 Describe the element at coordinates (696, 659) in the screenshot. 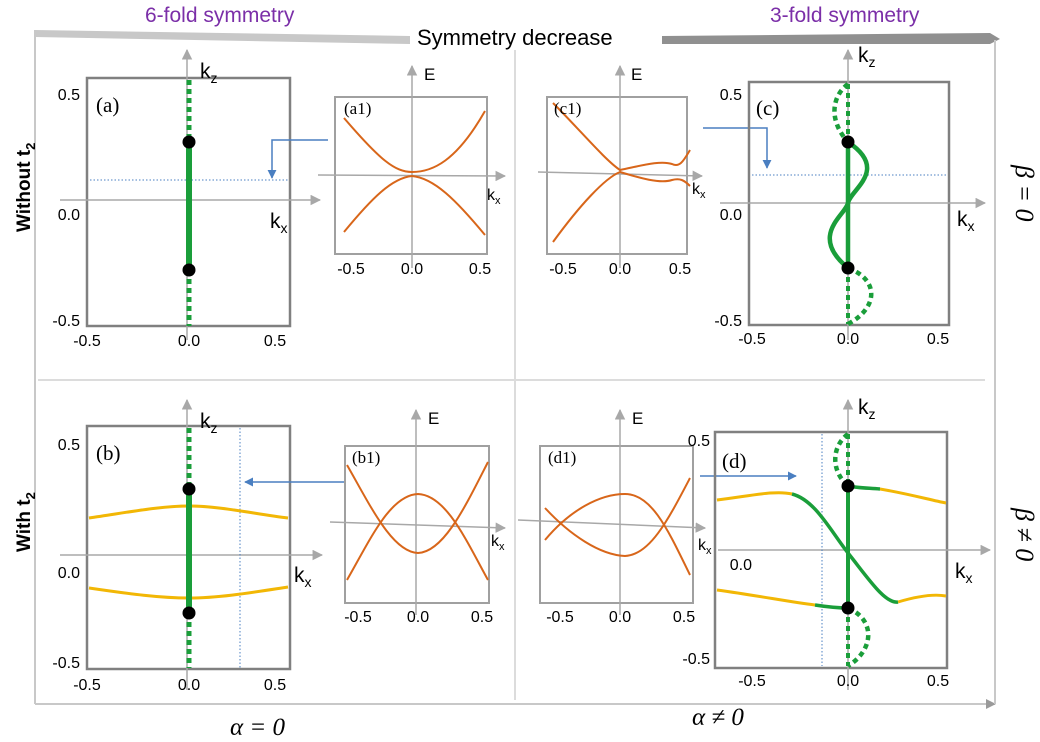

I see `panel-d-ytick-bot: -0.5` at that location.